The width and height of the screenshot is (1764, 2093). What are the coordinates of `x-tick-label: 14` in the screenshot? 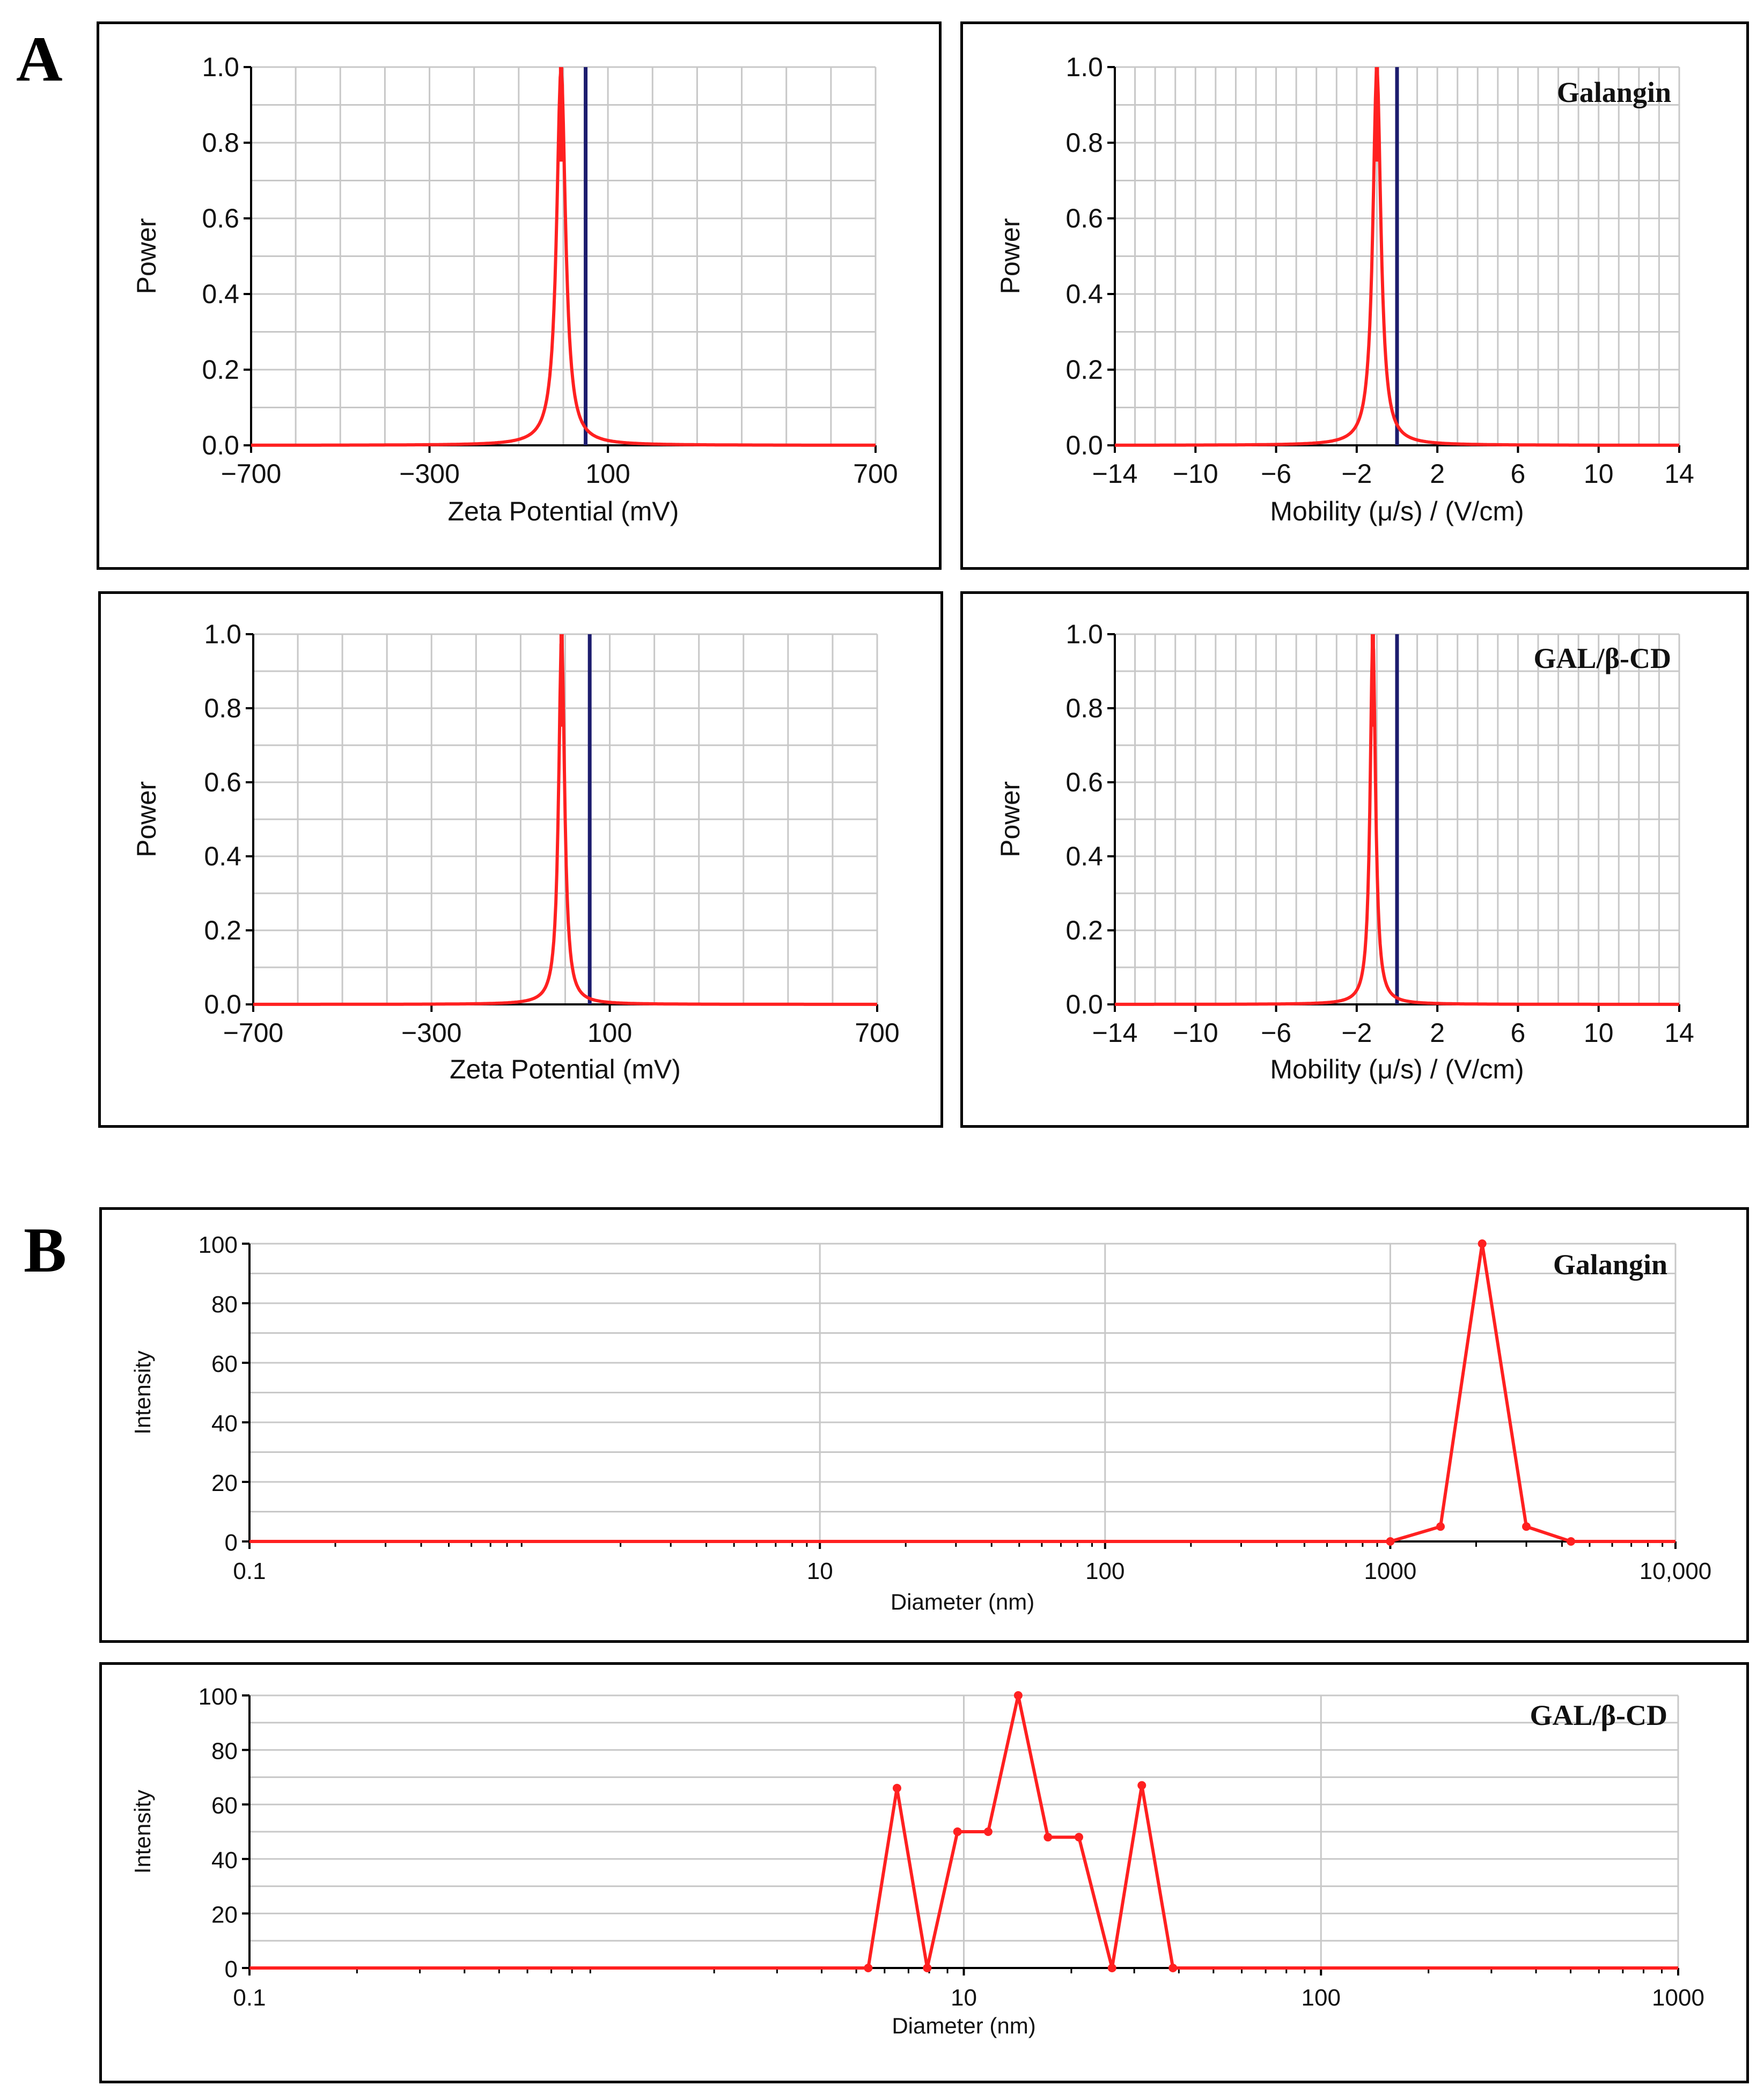 It's located at (1679, 474).